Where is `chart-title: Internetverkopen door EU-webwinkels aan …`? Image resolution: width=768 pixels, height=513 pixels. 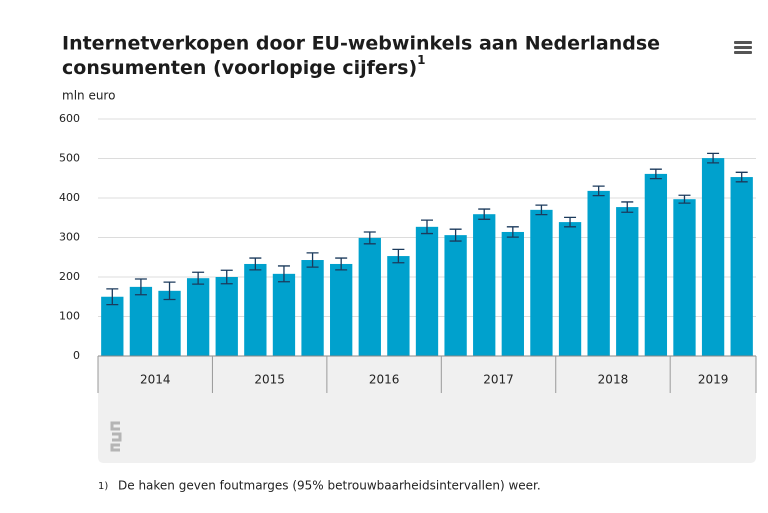 chart-title: Internetverkopen door EU-webwinkels aan … is located at coordinates (361, 44).